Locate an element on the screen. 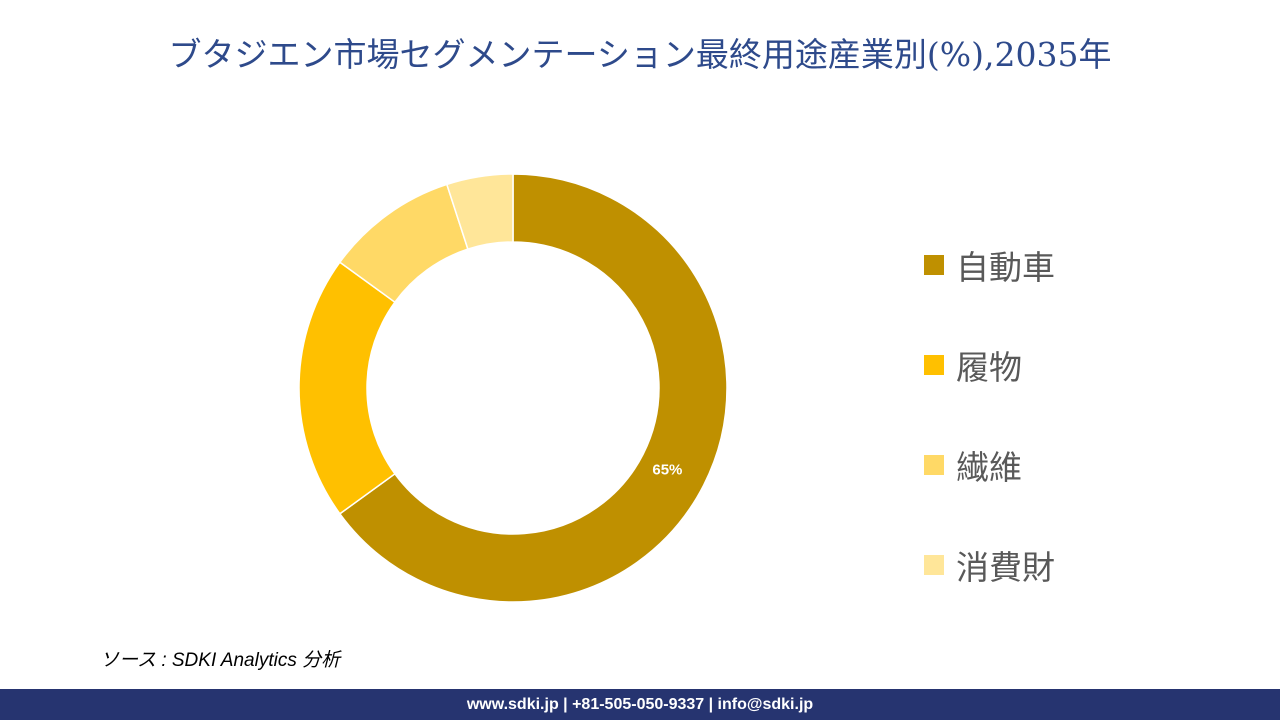  legend-label: 自動車 is located at coordinates (1005, 267).